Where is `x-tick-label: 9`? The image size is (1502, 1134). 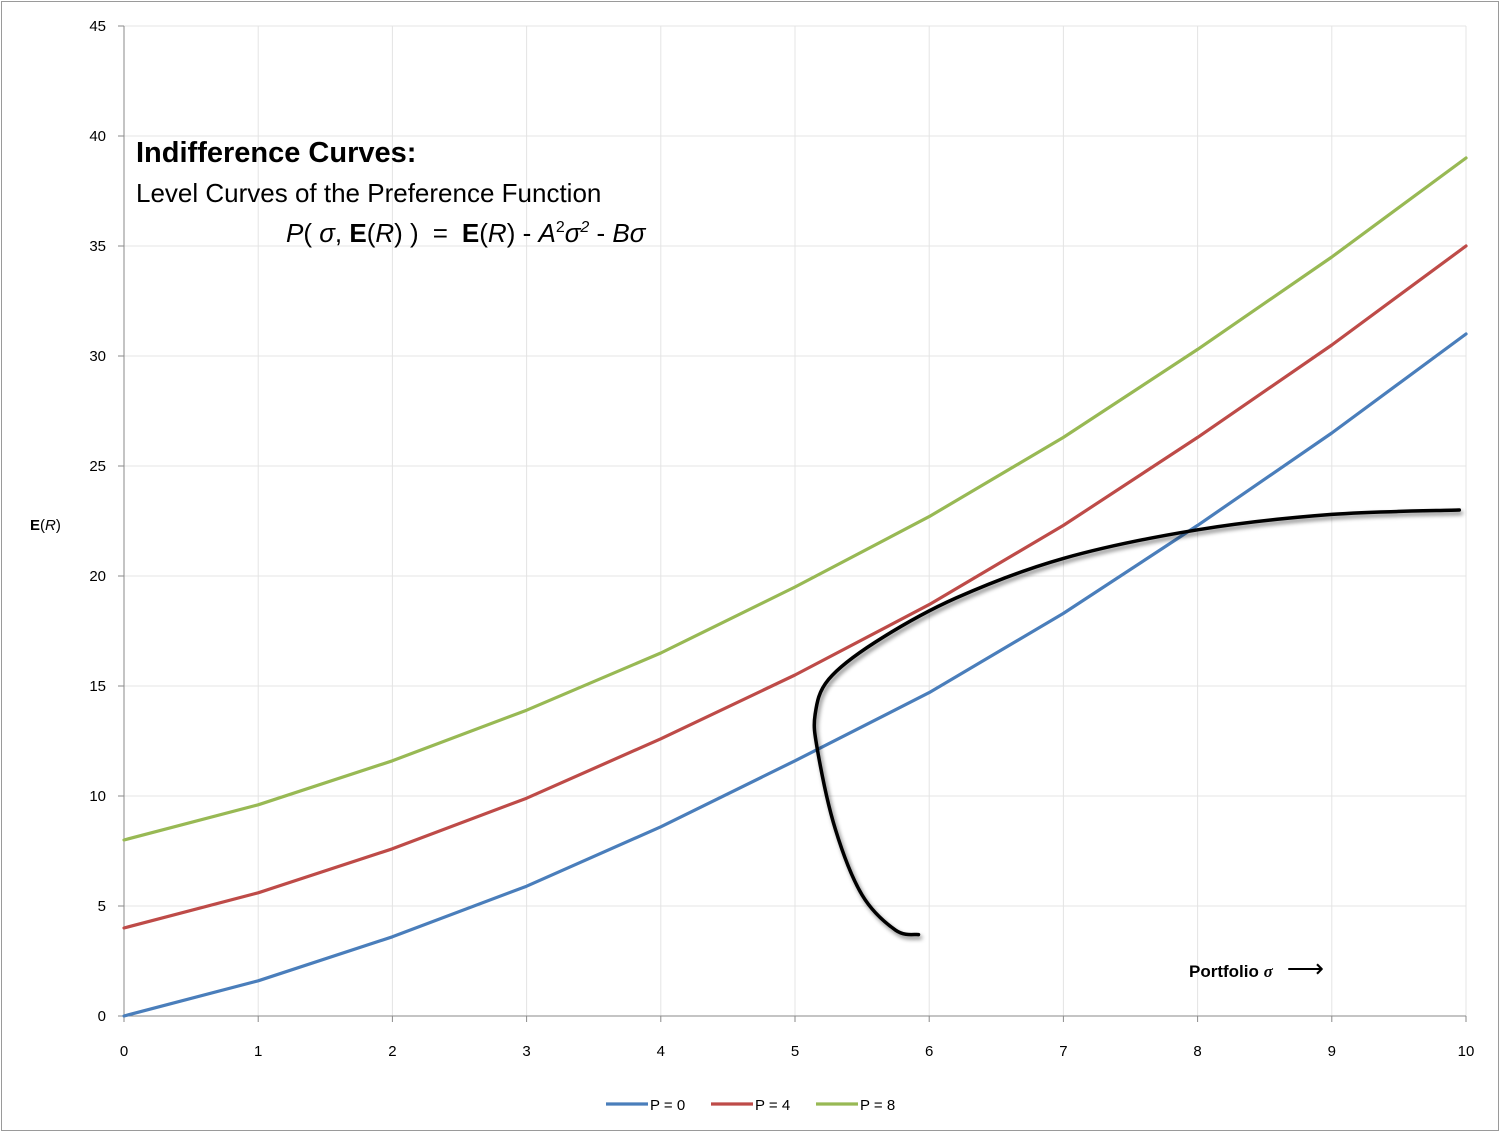
x-tick-label: 9 is located at coordinates (1332, 1051).